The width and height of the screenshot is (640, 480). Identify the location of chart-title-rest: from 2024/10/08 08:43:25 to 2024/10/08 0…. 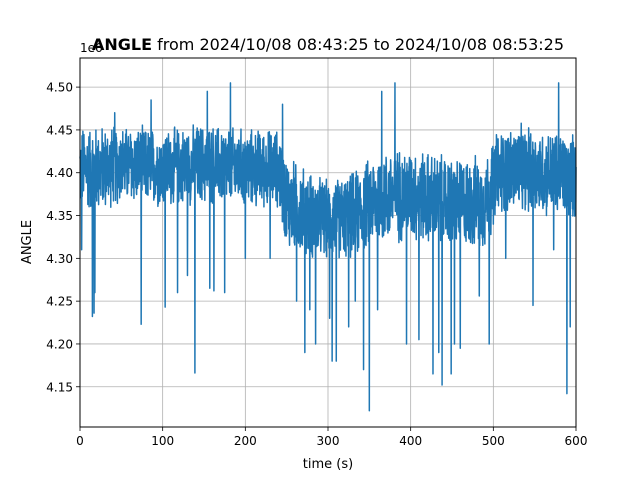
(358, 44).